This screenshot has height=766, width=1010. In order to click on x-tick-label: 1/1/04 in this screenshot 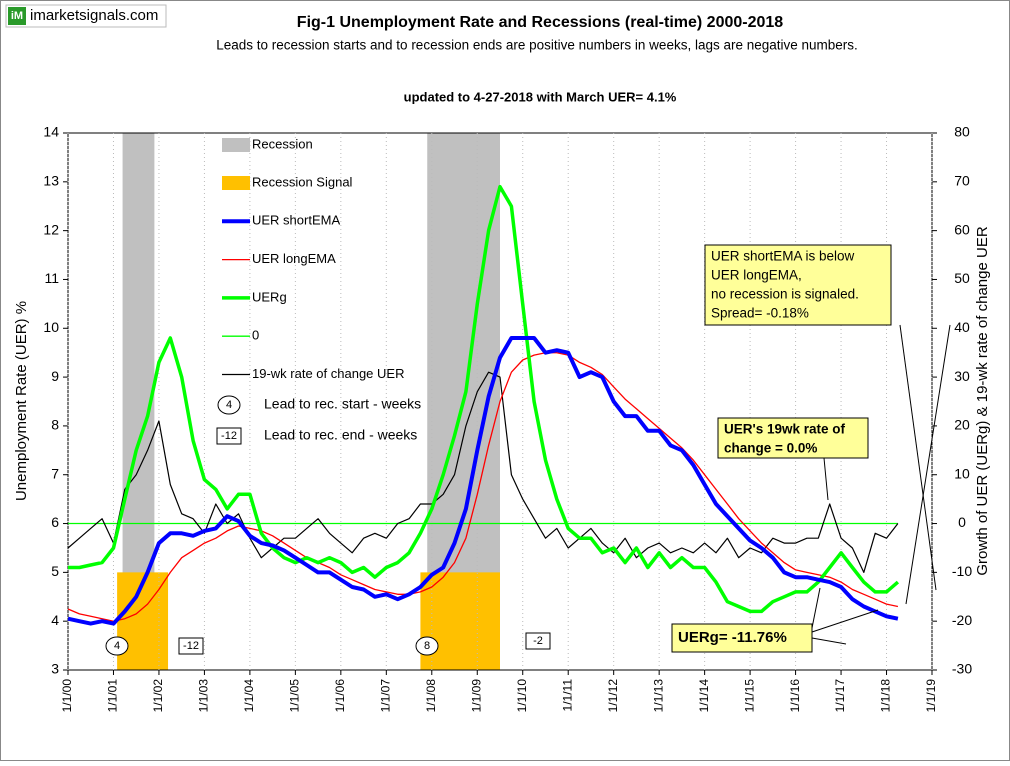, I will do `click(249, 696)`.